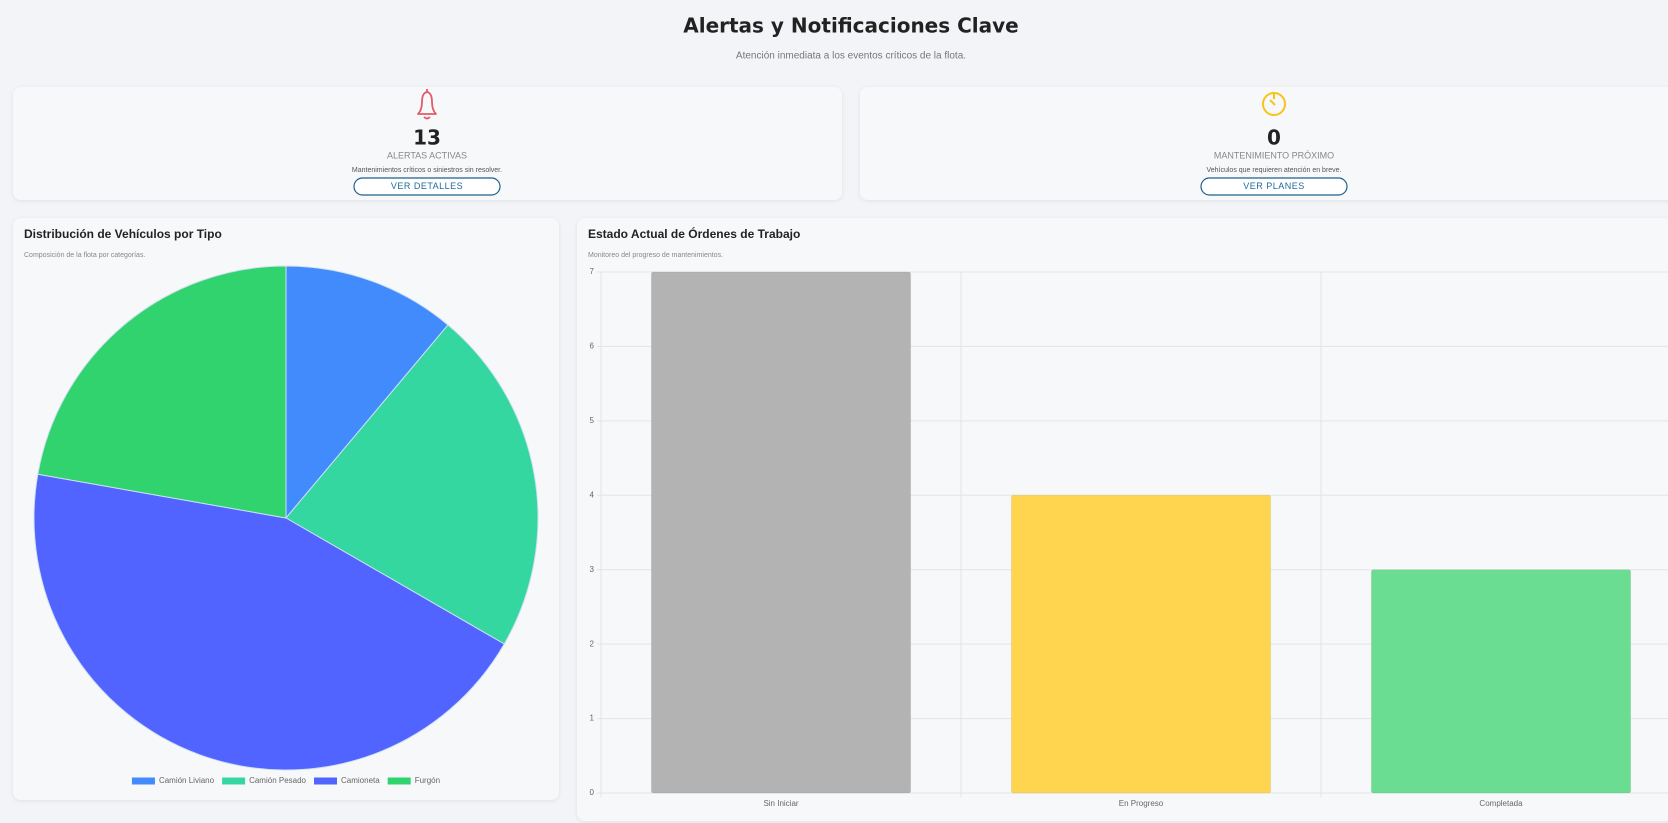 This screenshot has width=1668, height=823. I want to click on y-tick-label: 5, so click(592, 420).